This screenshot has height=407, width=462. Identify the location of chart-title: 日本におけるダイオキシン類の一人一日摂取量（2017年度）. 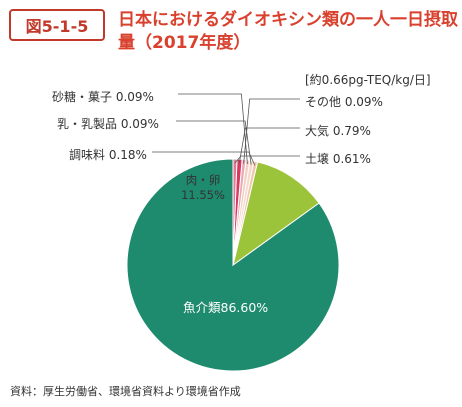
(288, 31).